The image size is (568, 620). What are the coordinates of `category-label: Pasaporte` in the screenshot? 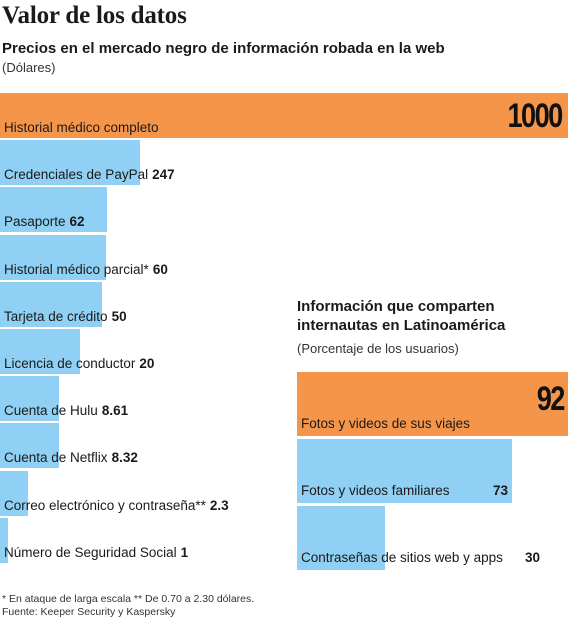 It's located at (35, 222).